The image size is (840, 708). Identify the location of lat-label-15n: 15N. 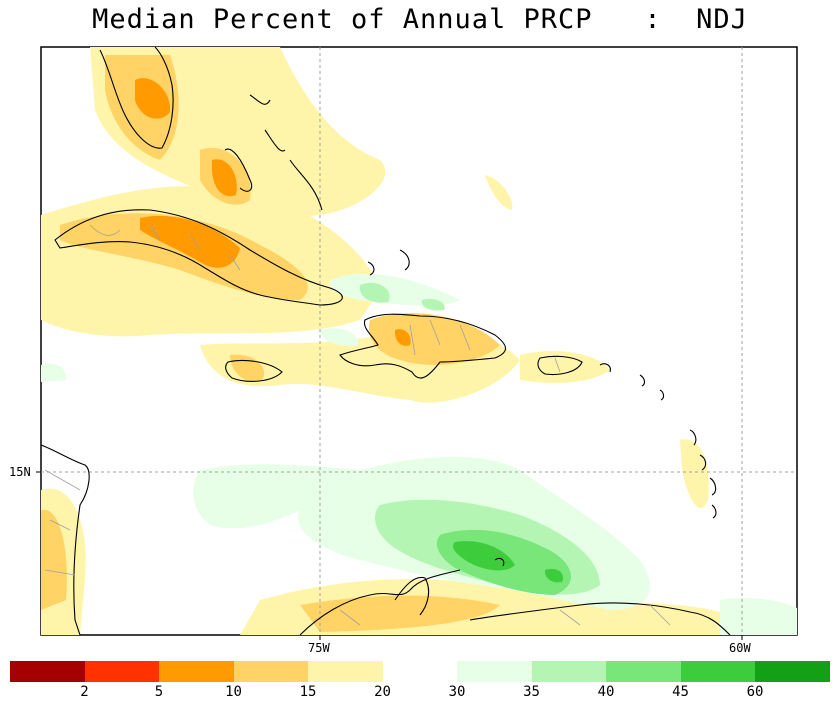
(20, 472).